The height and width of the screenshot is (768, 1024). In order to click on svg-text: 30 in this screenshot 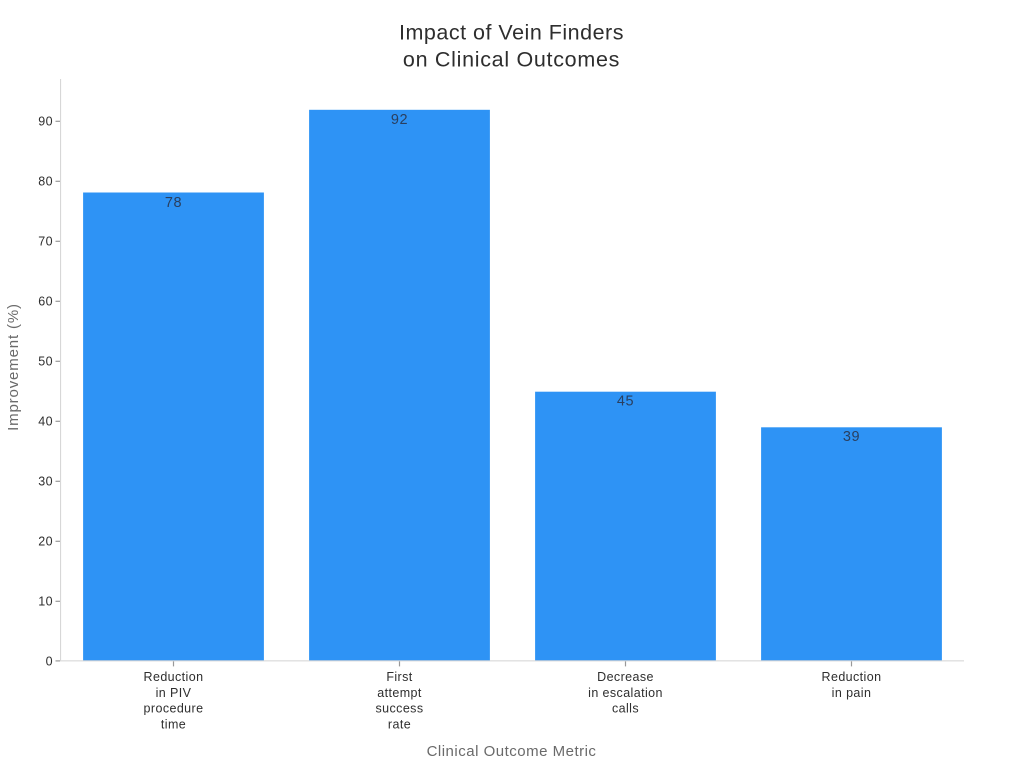, I will do `click(45, 482)`.